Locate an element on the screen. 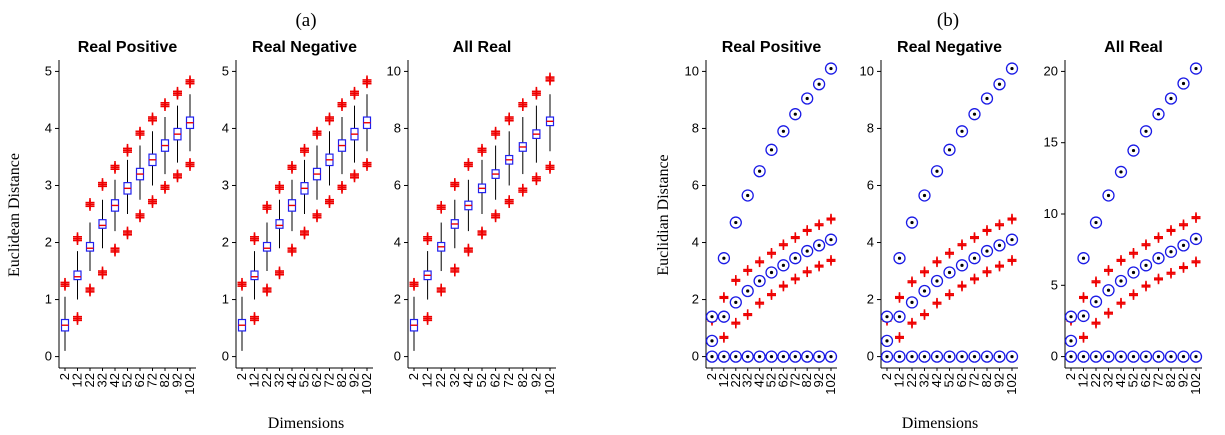 This screenshot has height=435, width=1225. x-axis-label-a: Dimensions is located at coordinates (306, 423).